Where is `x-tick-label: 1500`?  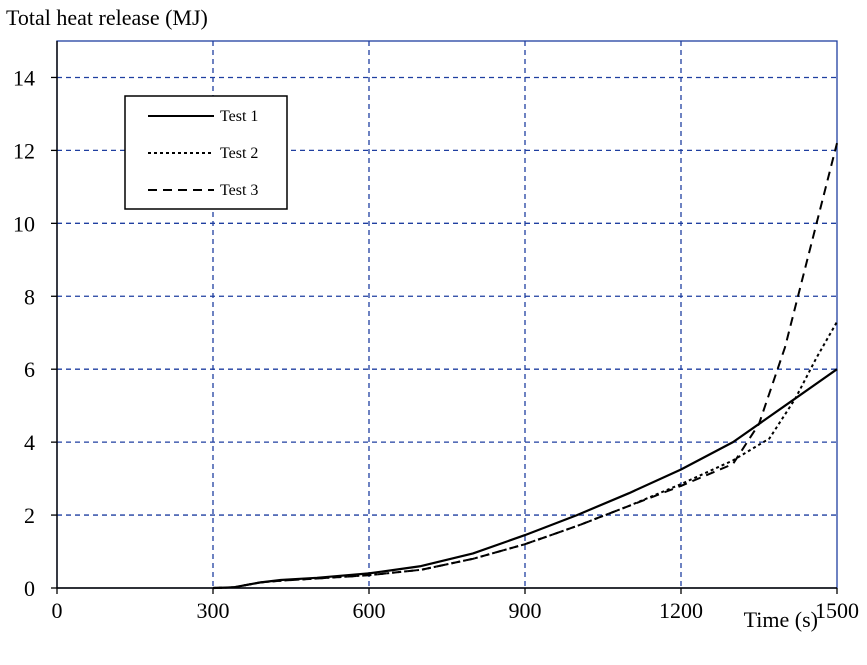 x-tick-label: 1500 is located at coordinates (837, 610).